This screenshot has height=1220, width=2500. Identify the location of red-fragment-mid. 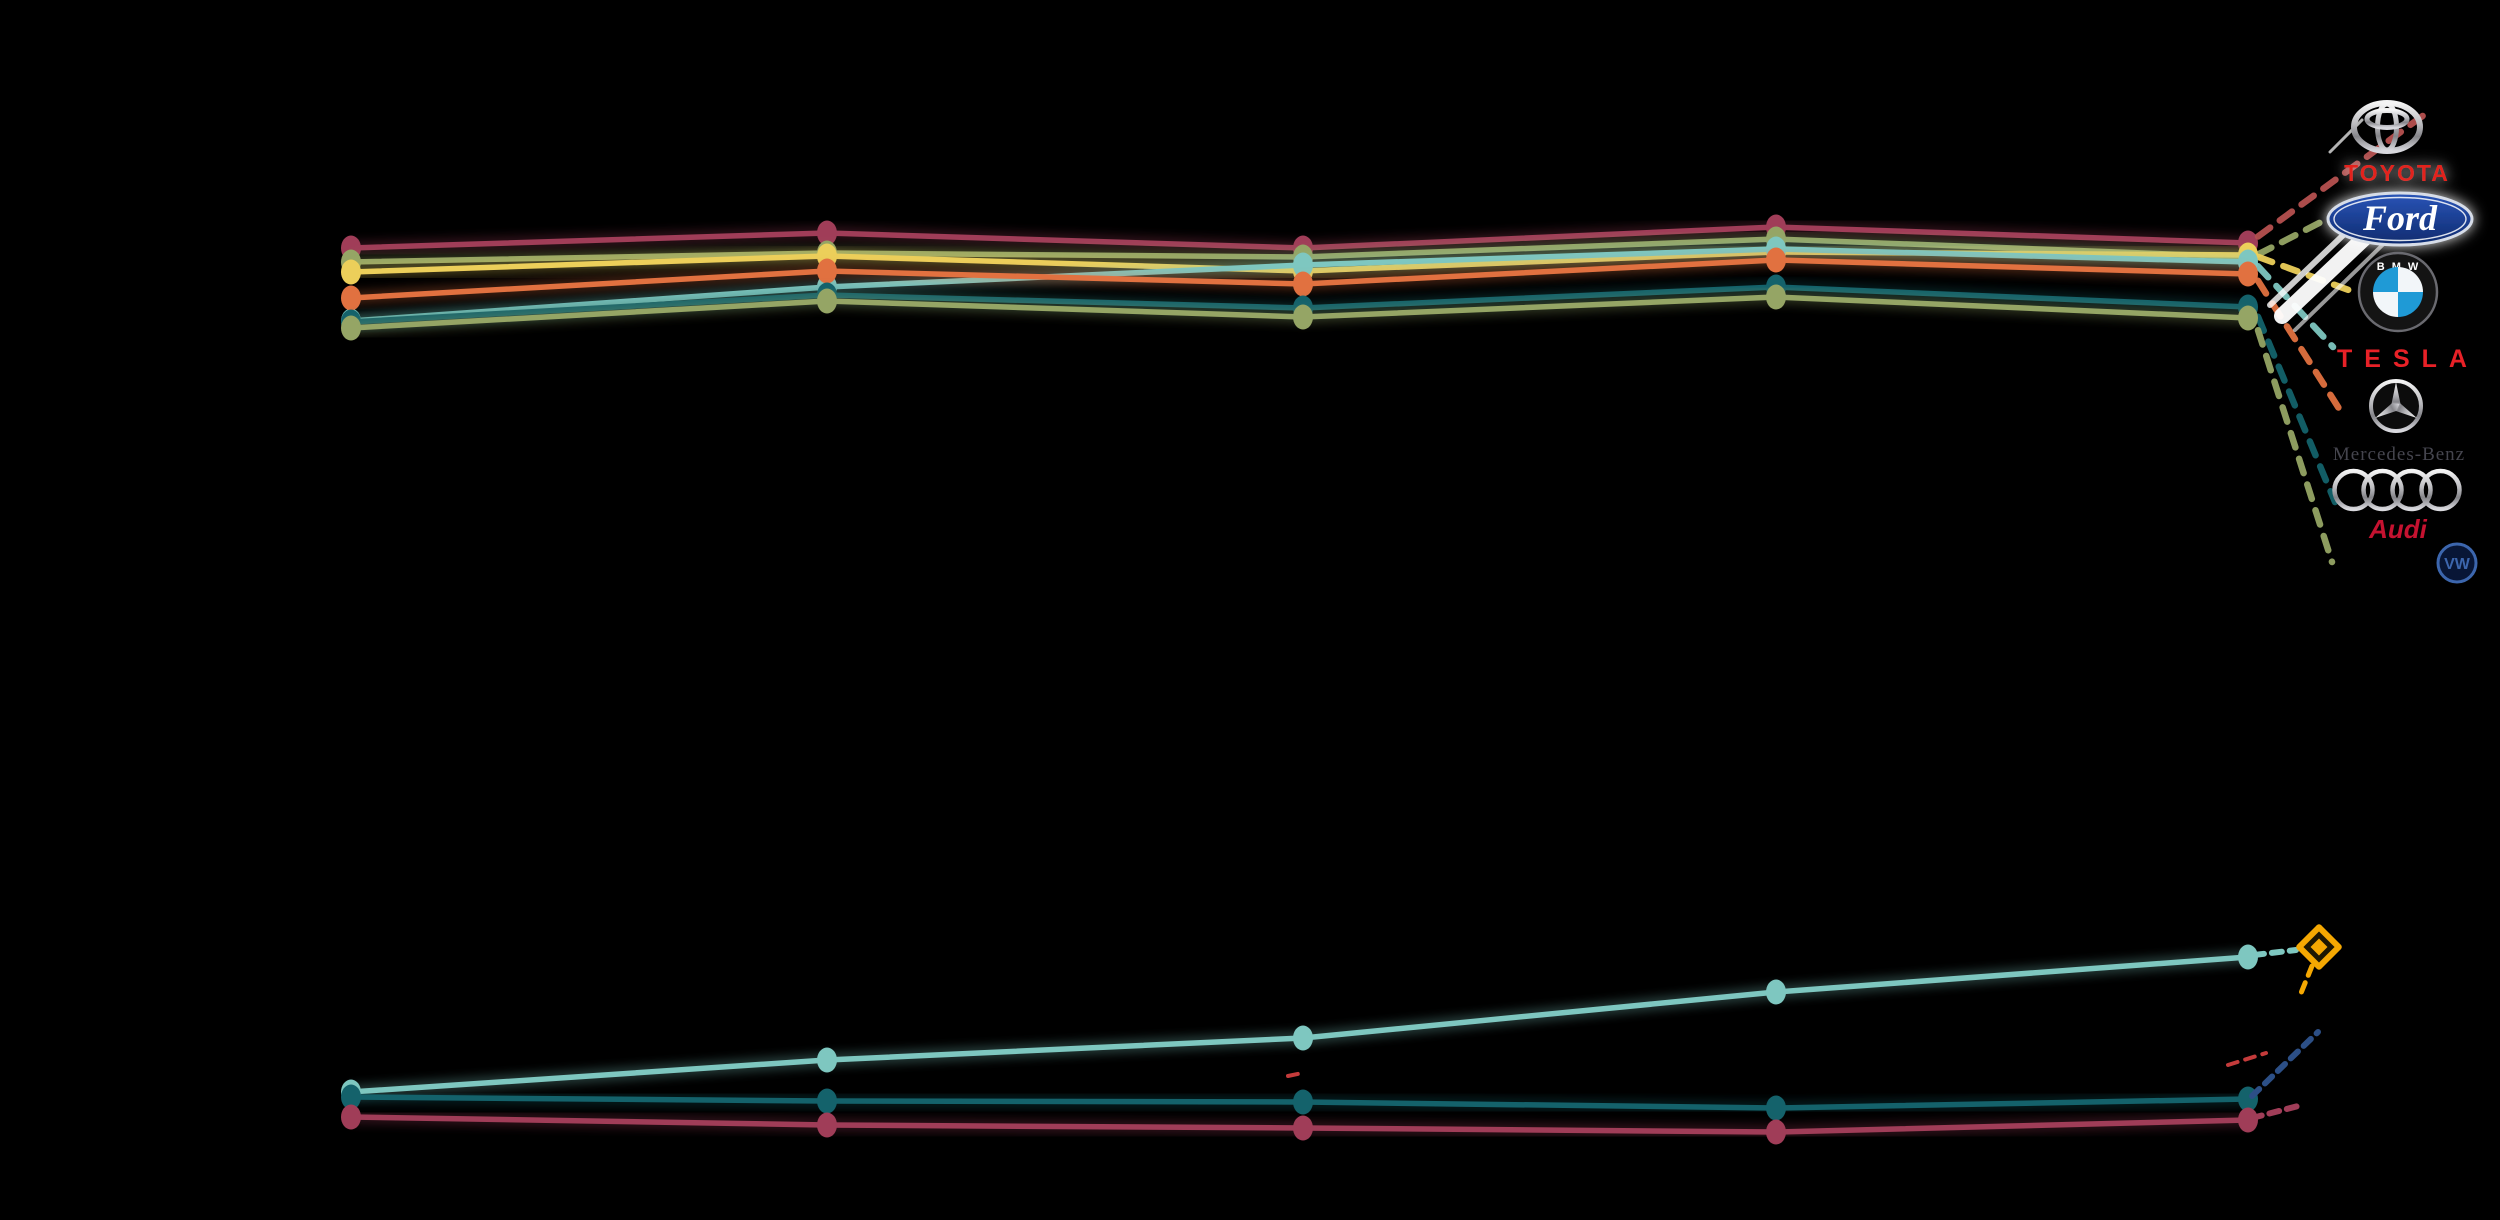
(1295, 1074).